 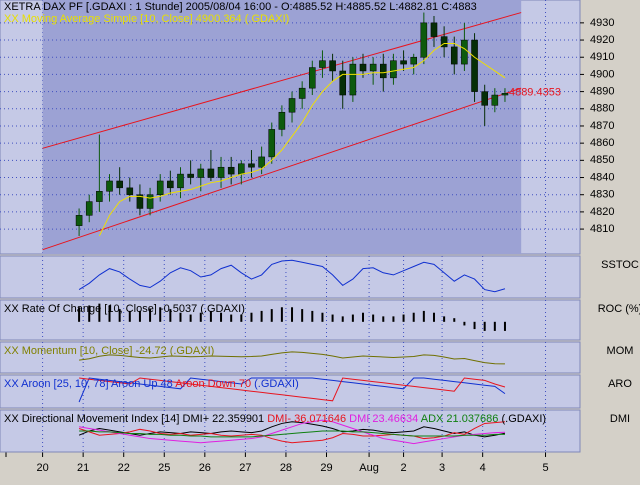 What do you see at coordinates (602, 143) in the screenshot?
I see `y-tick-label: 4860` at bounding box center [602, 143].